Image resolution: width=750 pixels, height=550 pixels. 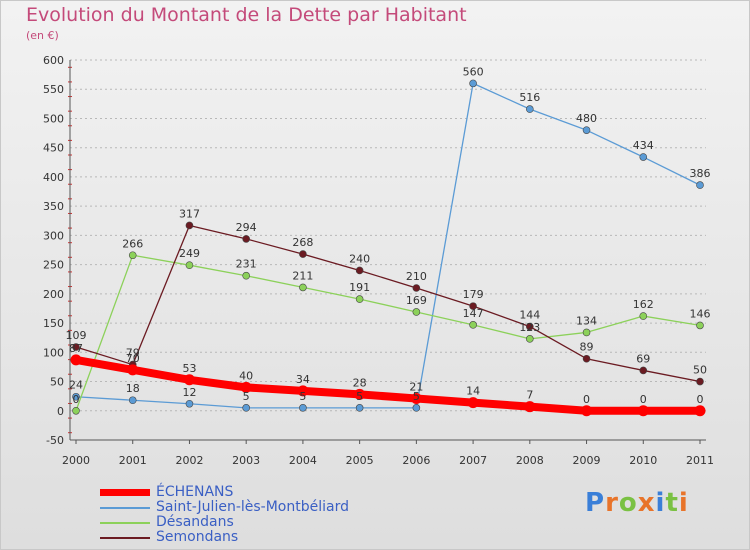 What do you see at coordinates (416, 460) in the screenshot?
I see `x-tick-label: 2006` at bounding box center [416, 460].